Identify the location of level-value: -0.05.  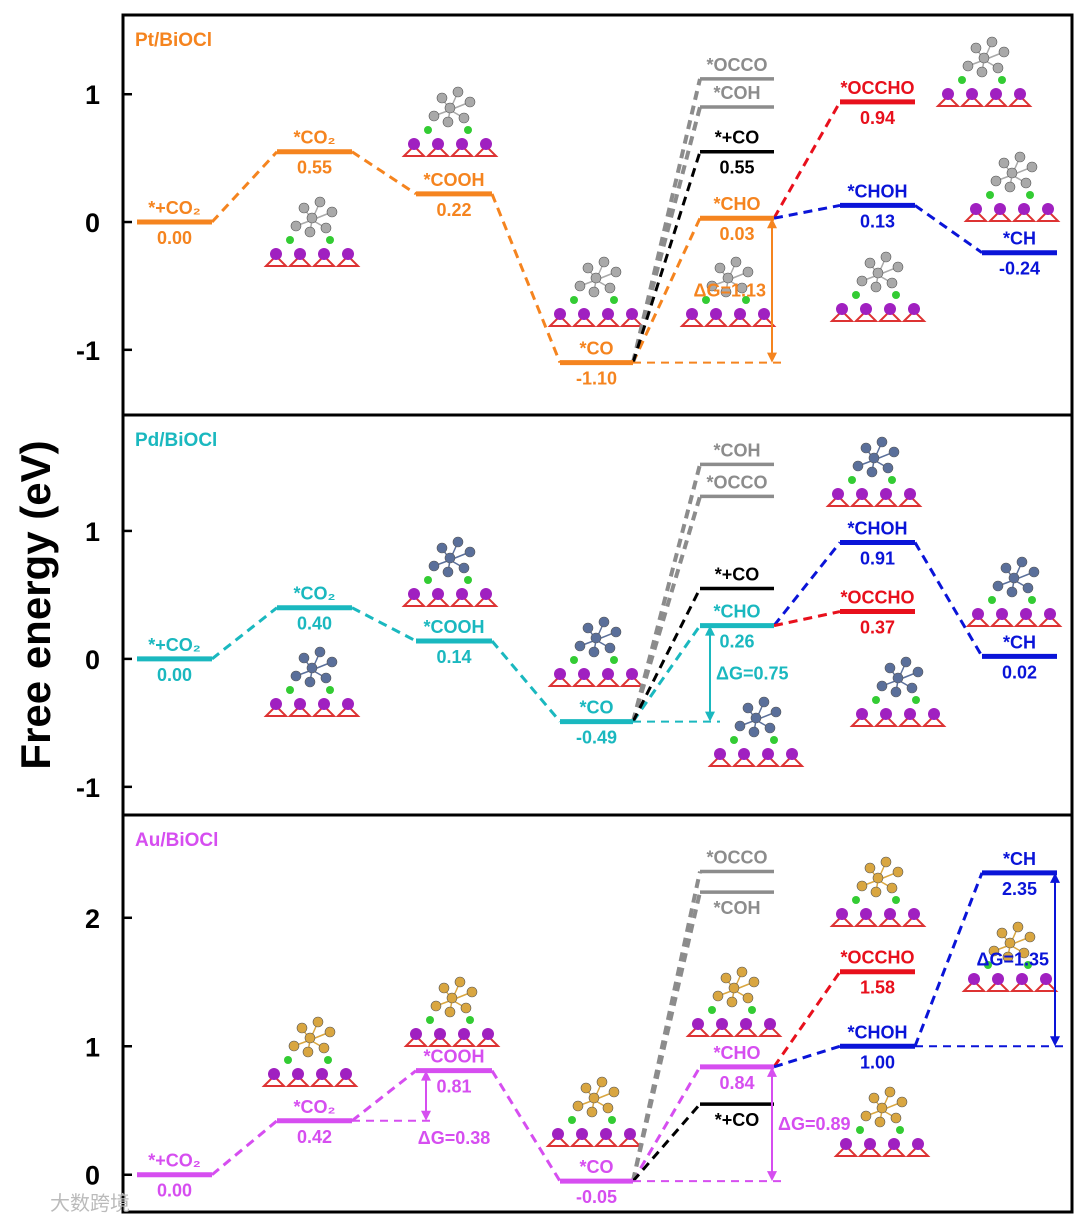
(596, 1197).